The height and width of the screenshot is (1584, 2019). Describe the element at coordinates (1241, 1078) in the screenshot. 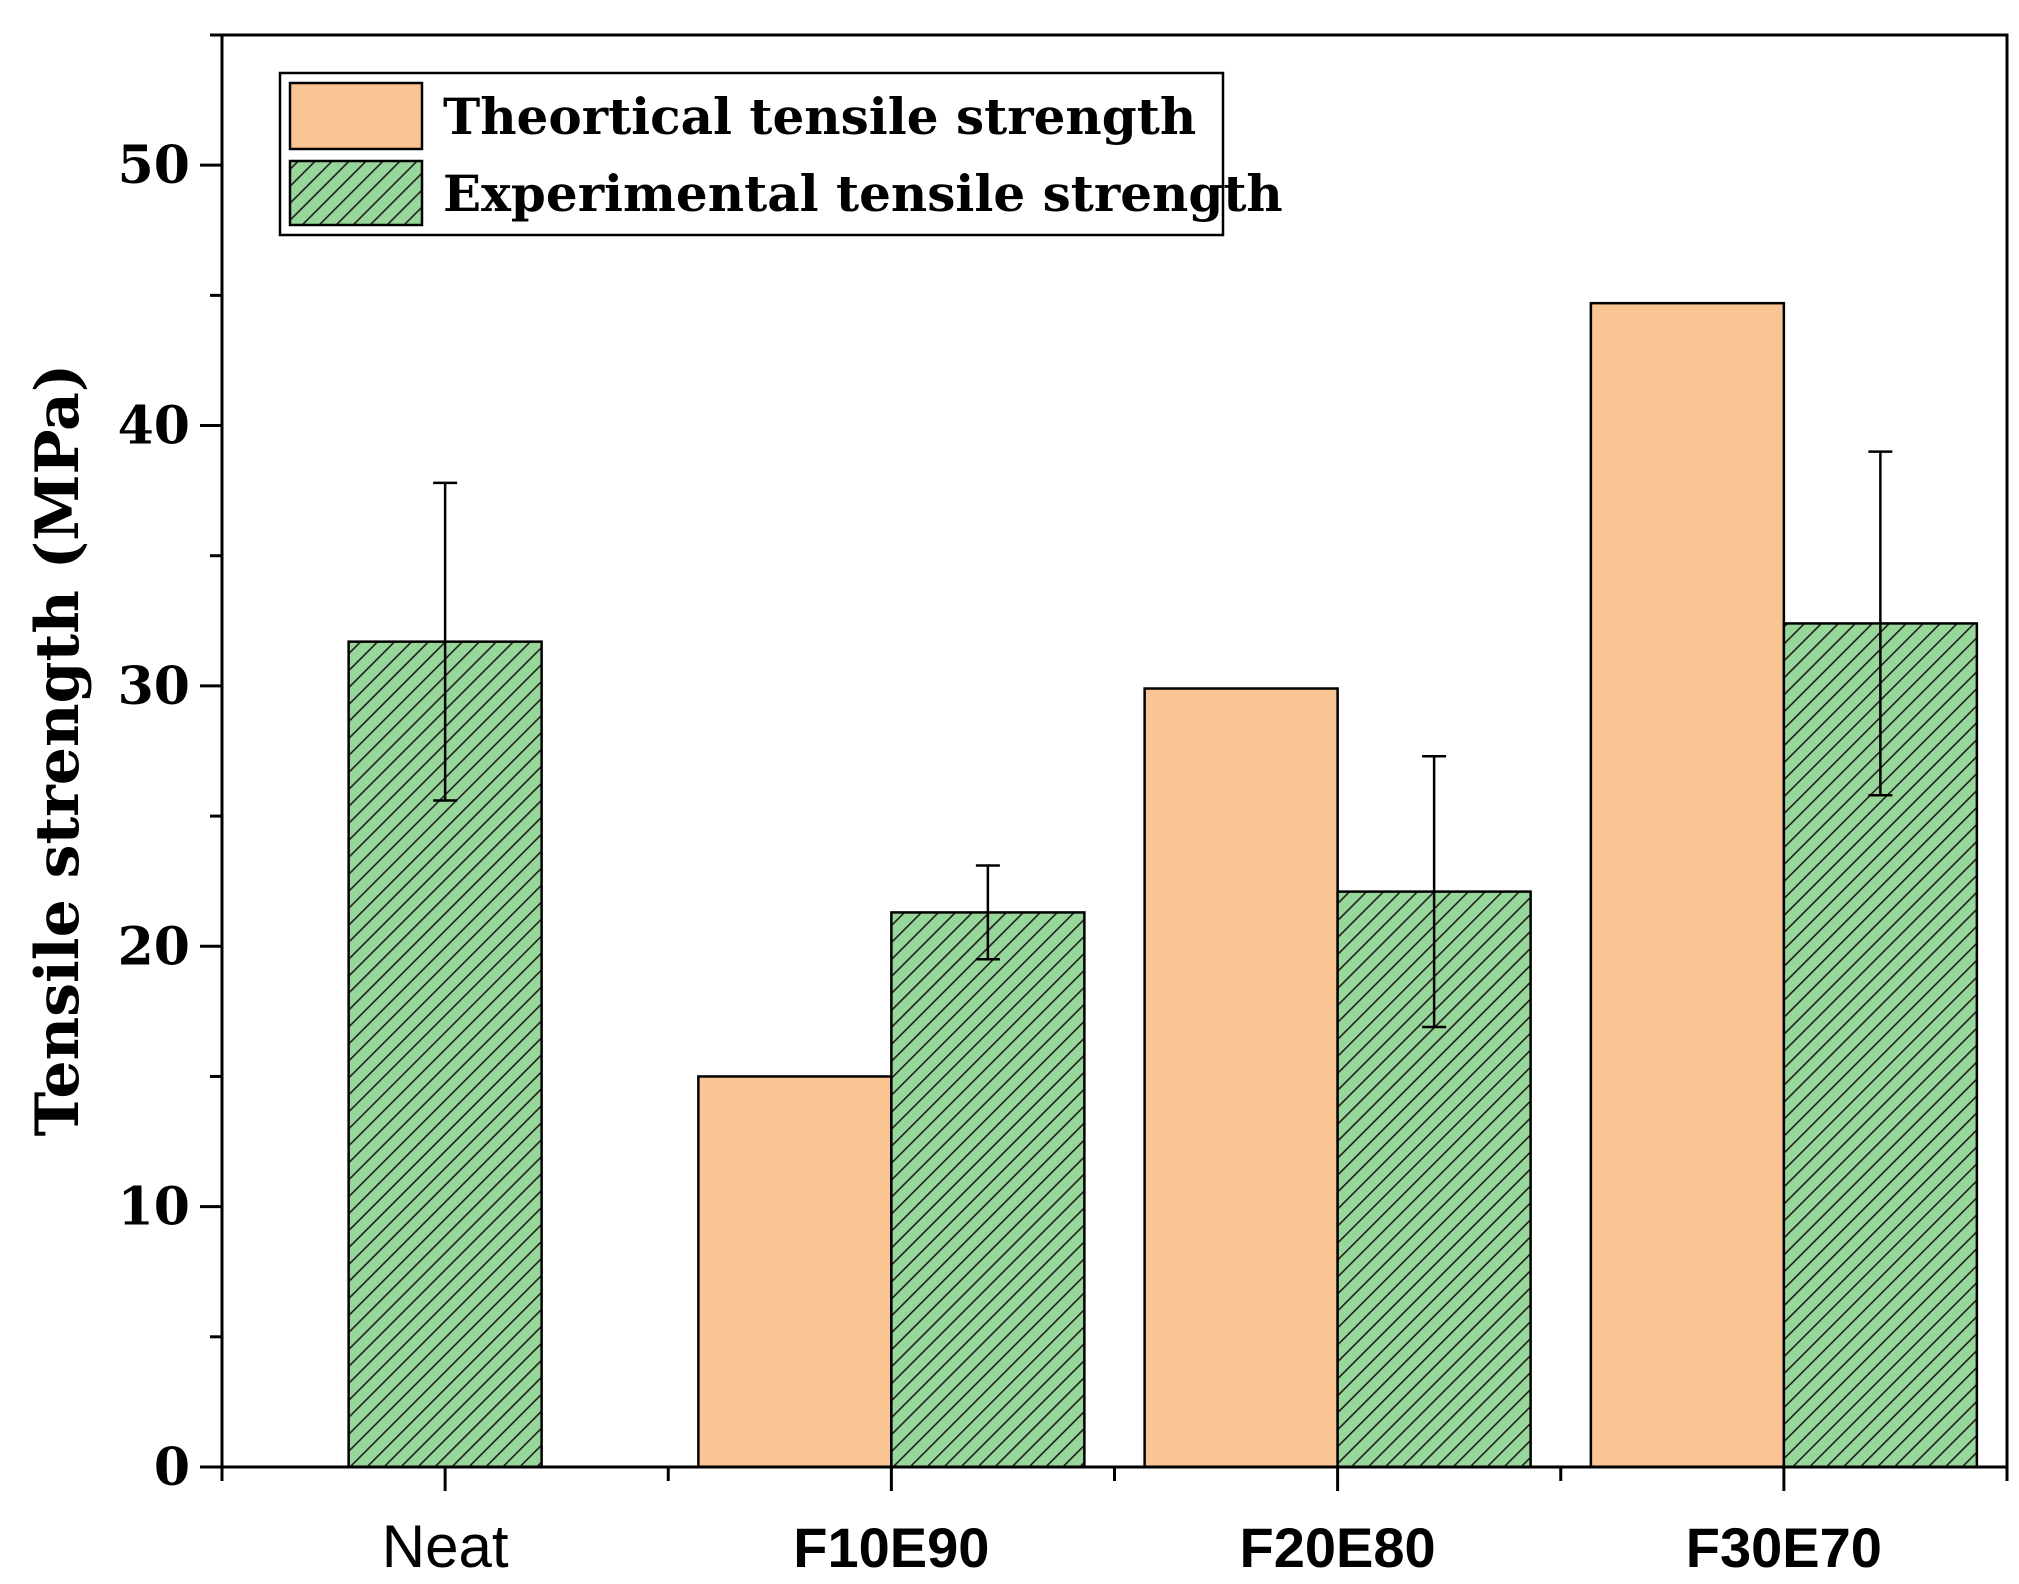

I see `bar-theoretical-f20e80` at that location.